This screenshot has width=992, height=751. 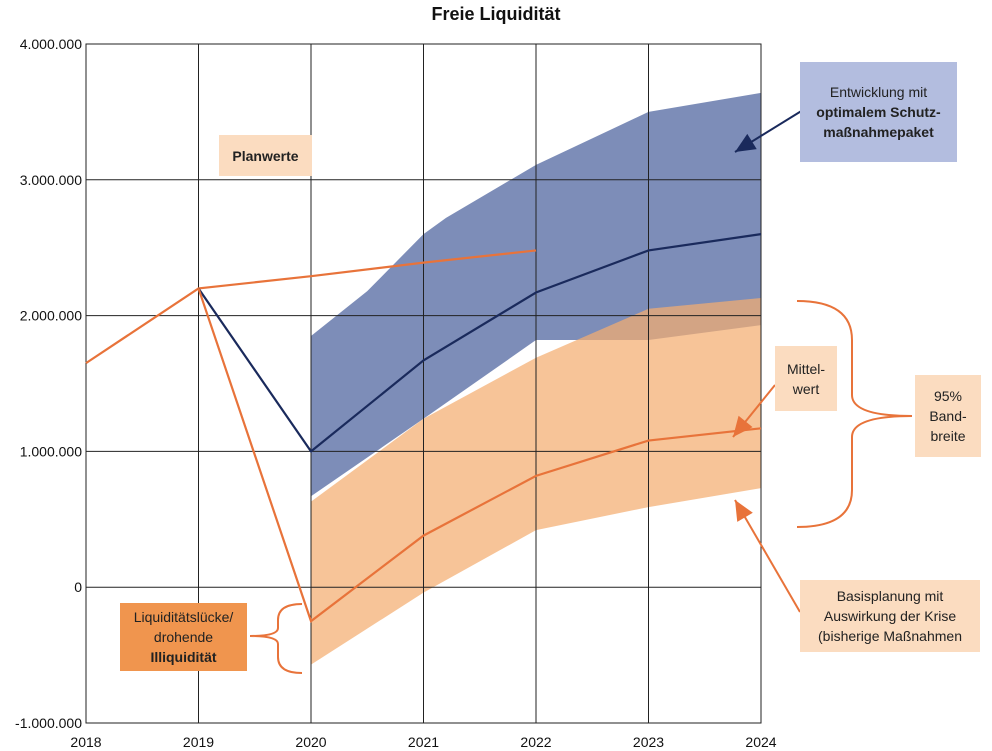 What do you see at coordinates (276, 638) in the screenshot?
I see `luecke-brace` at bounding box center [276, 638].